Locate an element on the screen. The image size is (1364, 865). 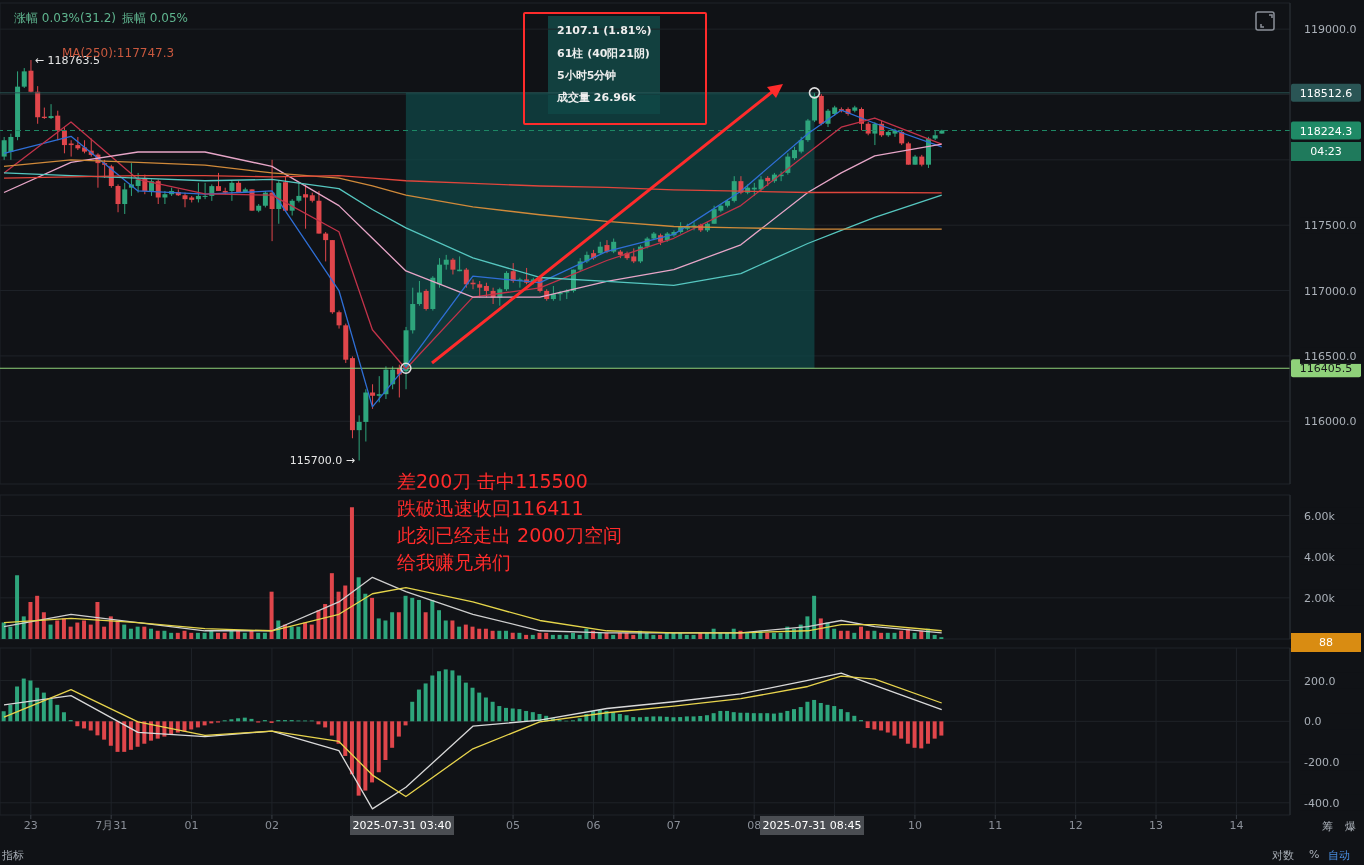
x-tick-label: 05 is located at coordinates (513, 825).